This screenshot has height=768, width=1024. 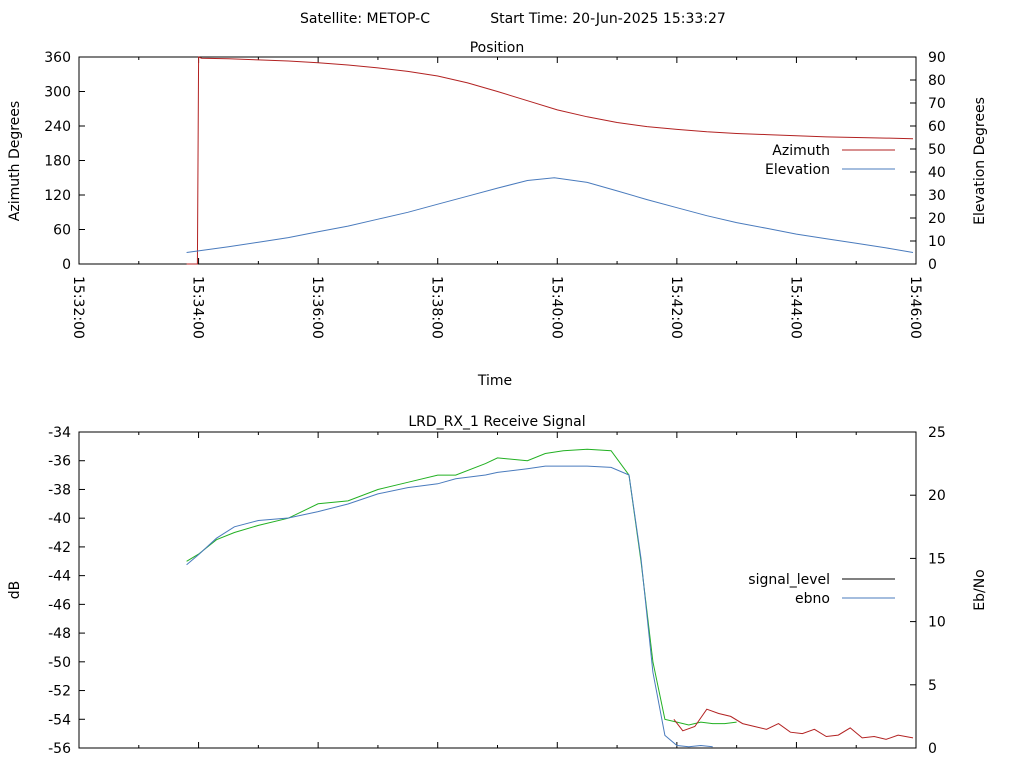 What do you see at coordinates (57, 196) in the screenshot?
I see `y-tick-label: 120` at bounding box center [57, 196].